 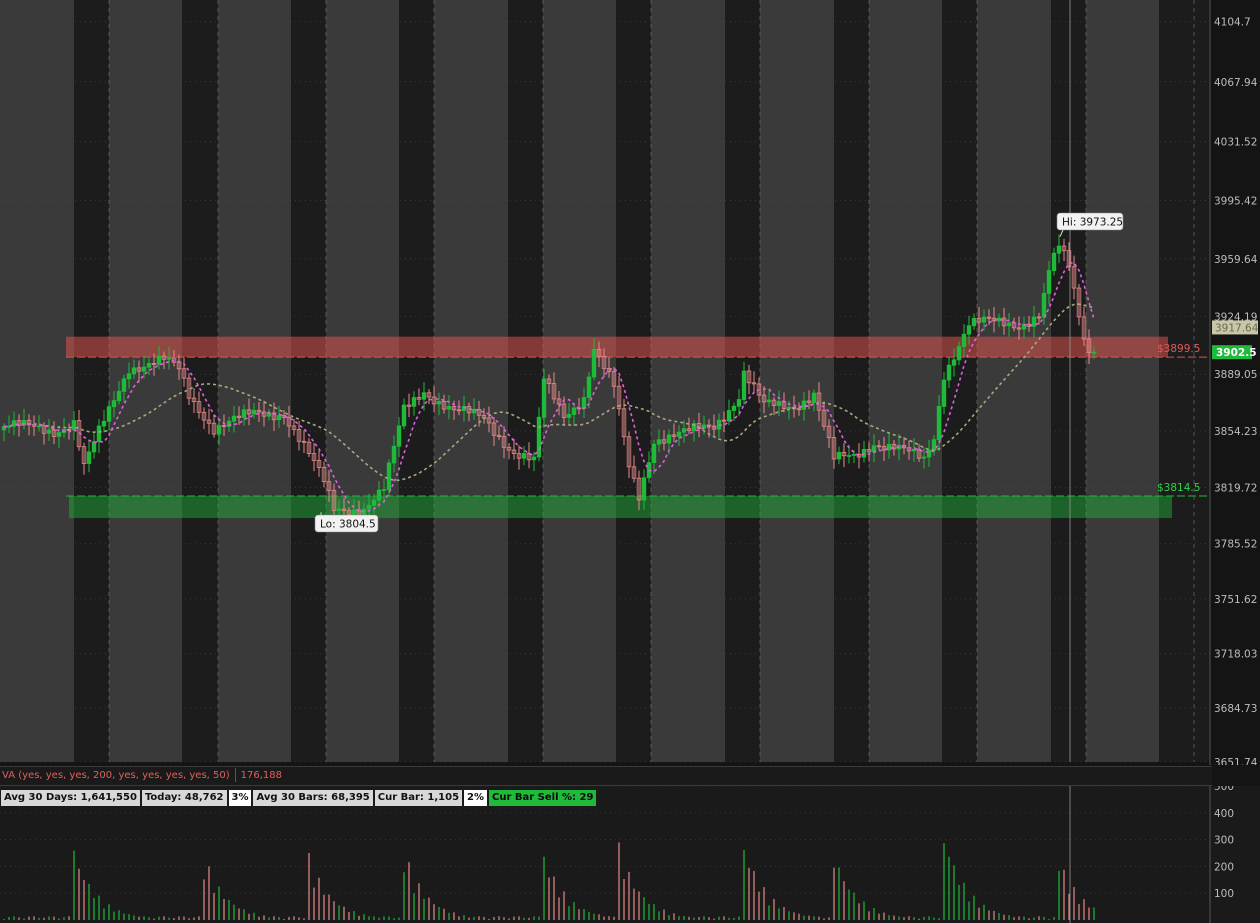 I want to click on prior-price-box, so click(x=1235, y=327).